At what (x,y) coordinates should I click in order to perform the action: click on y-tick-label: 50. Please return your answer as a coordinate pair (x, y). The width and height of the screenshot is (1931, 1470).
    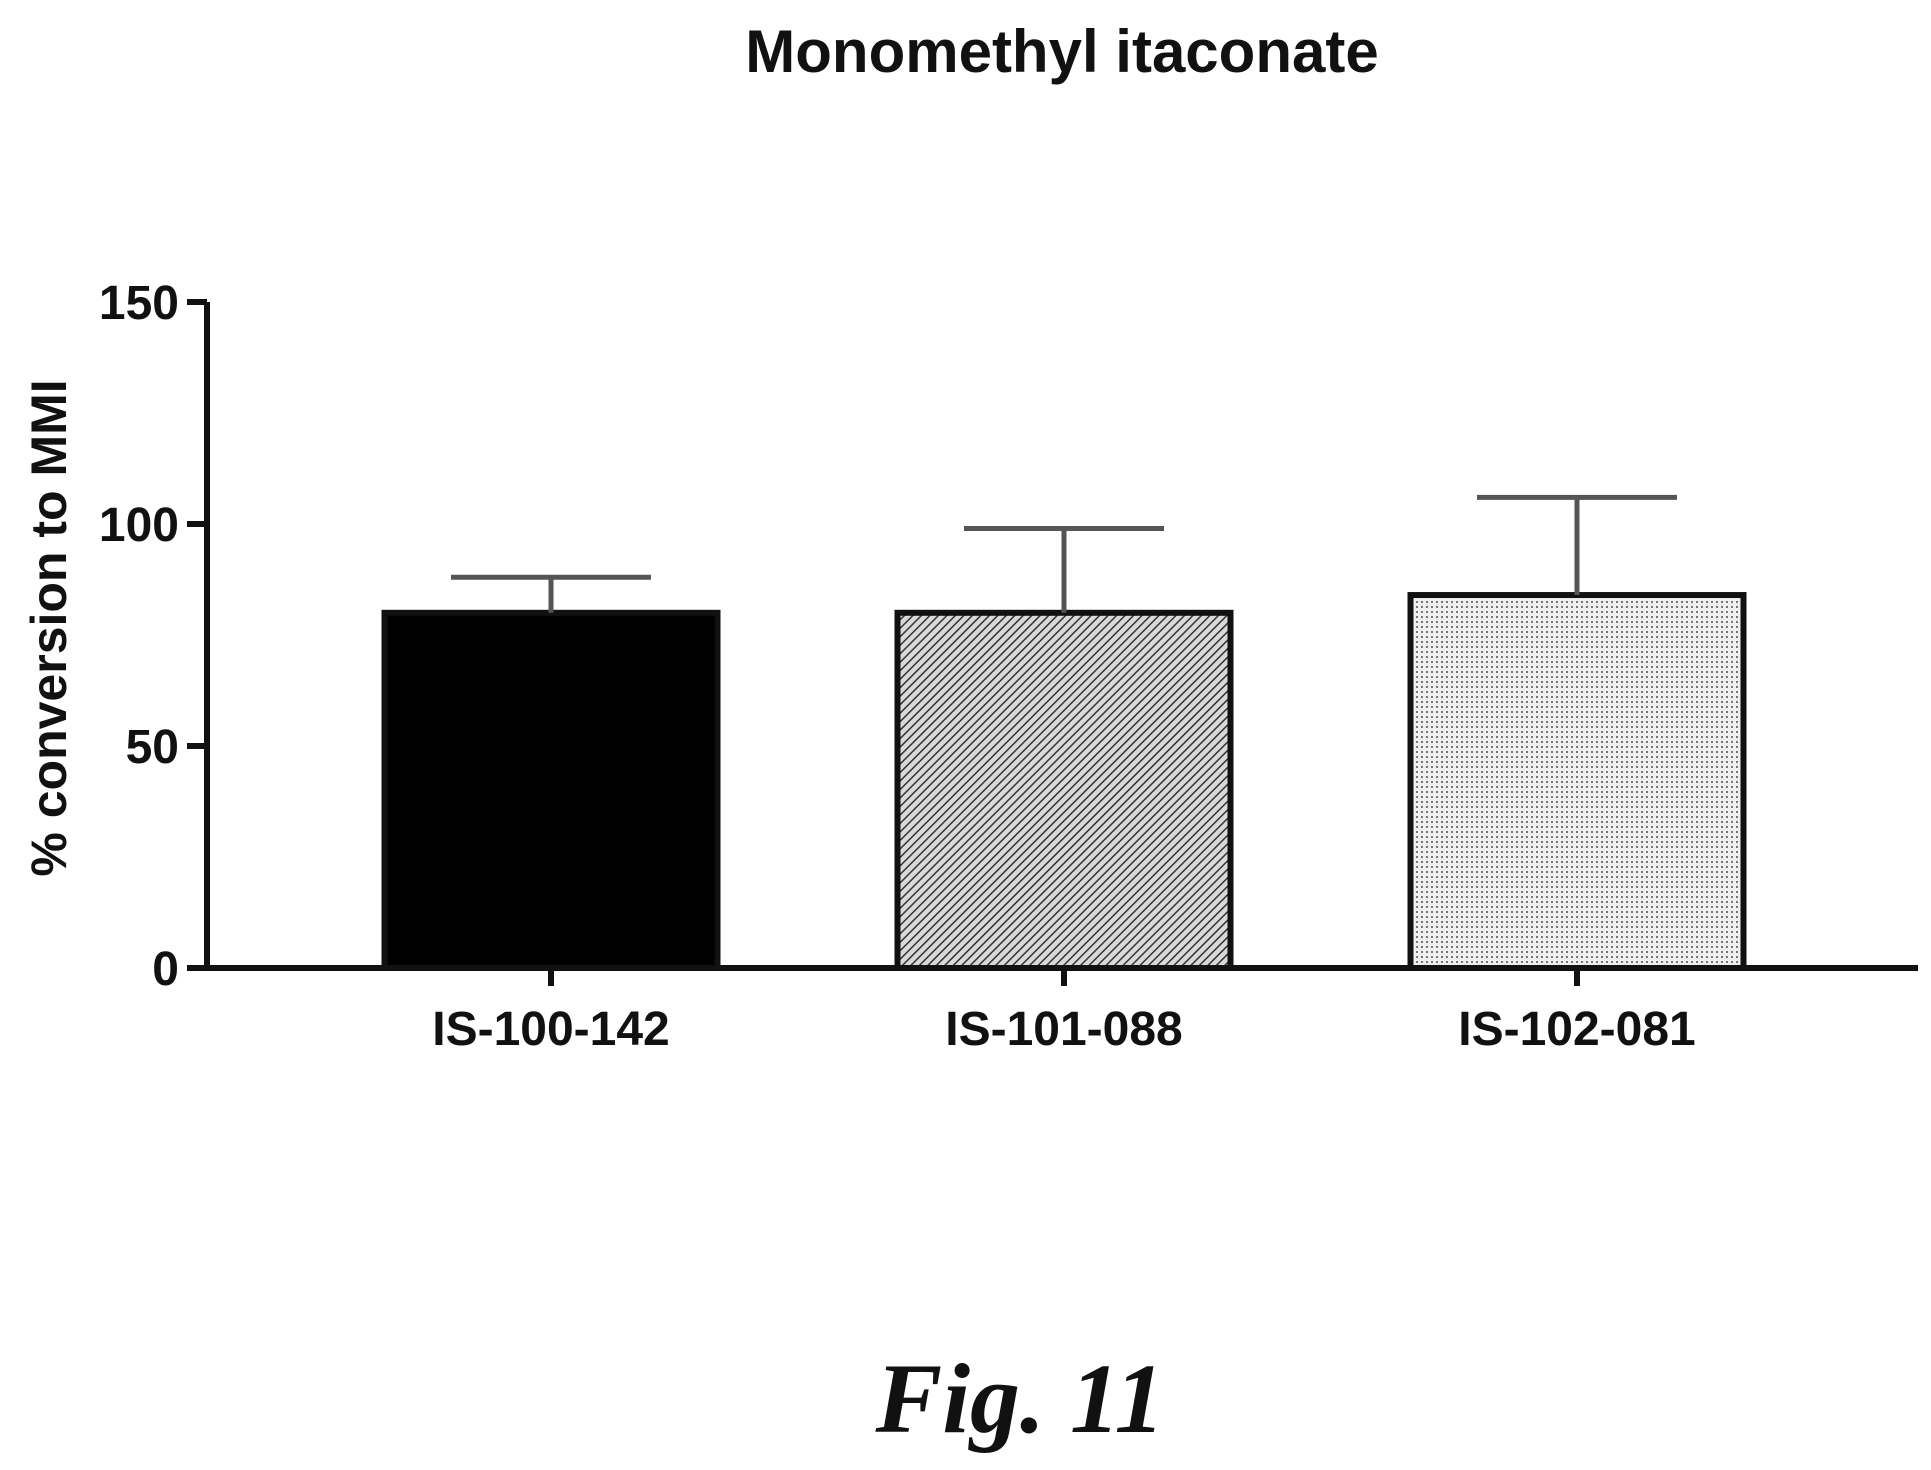
    Looking at the image, I should click on (152, 747).